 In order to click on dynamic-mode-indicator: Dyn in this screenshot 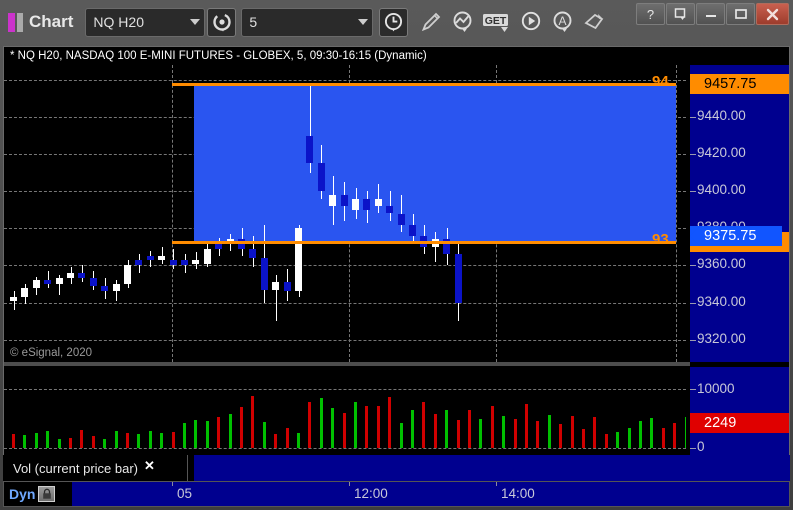, I will do `click(38, 494)`.